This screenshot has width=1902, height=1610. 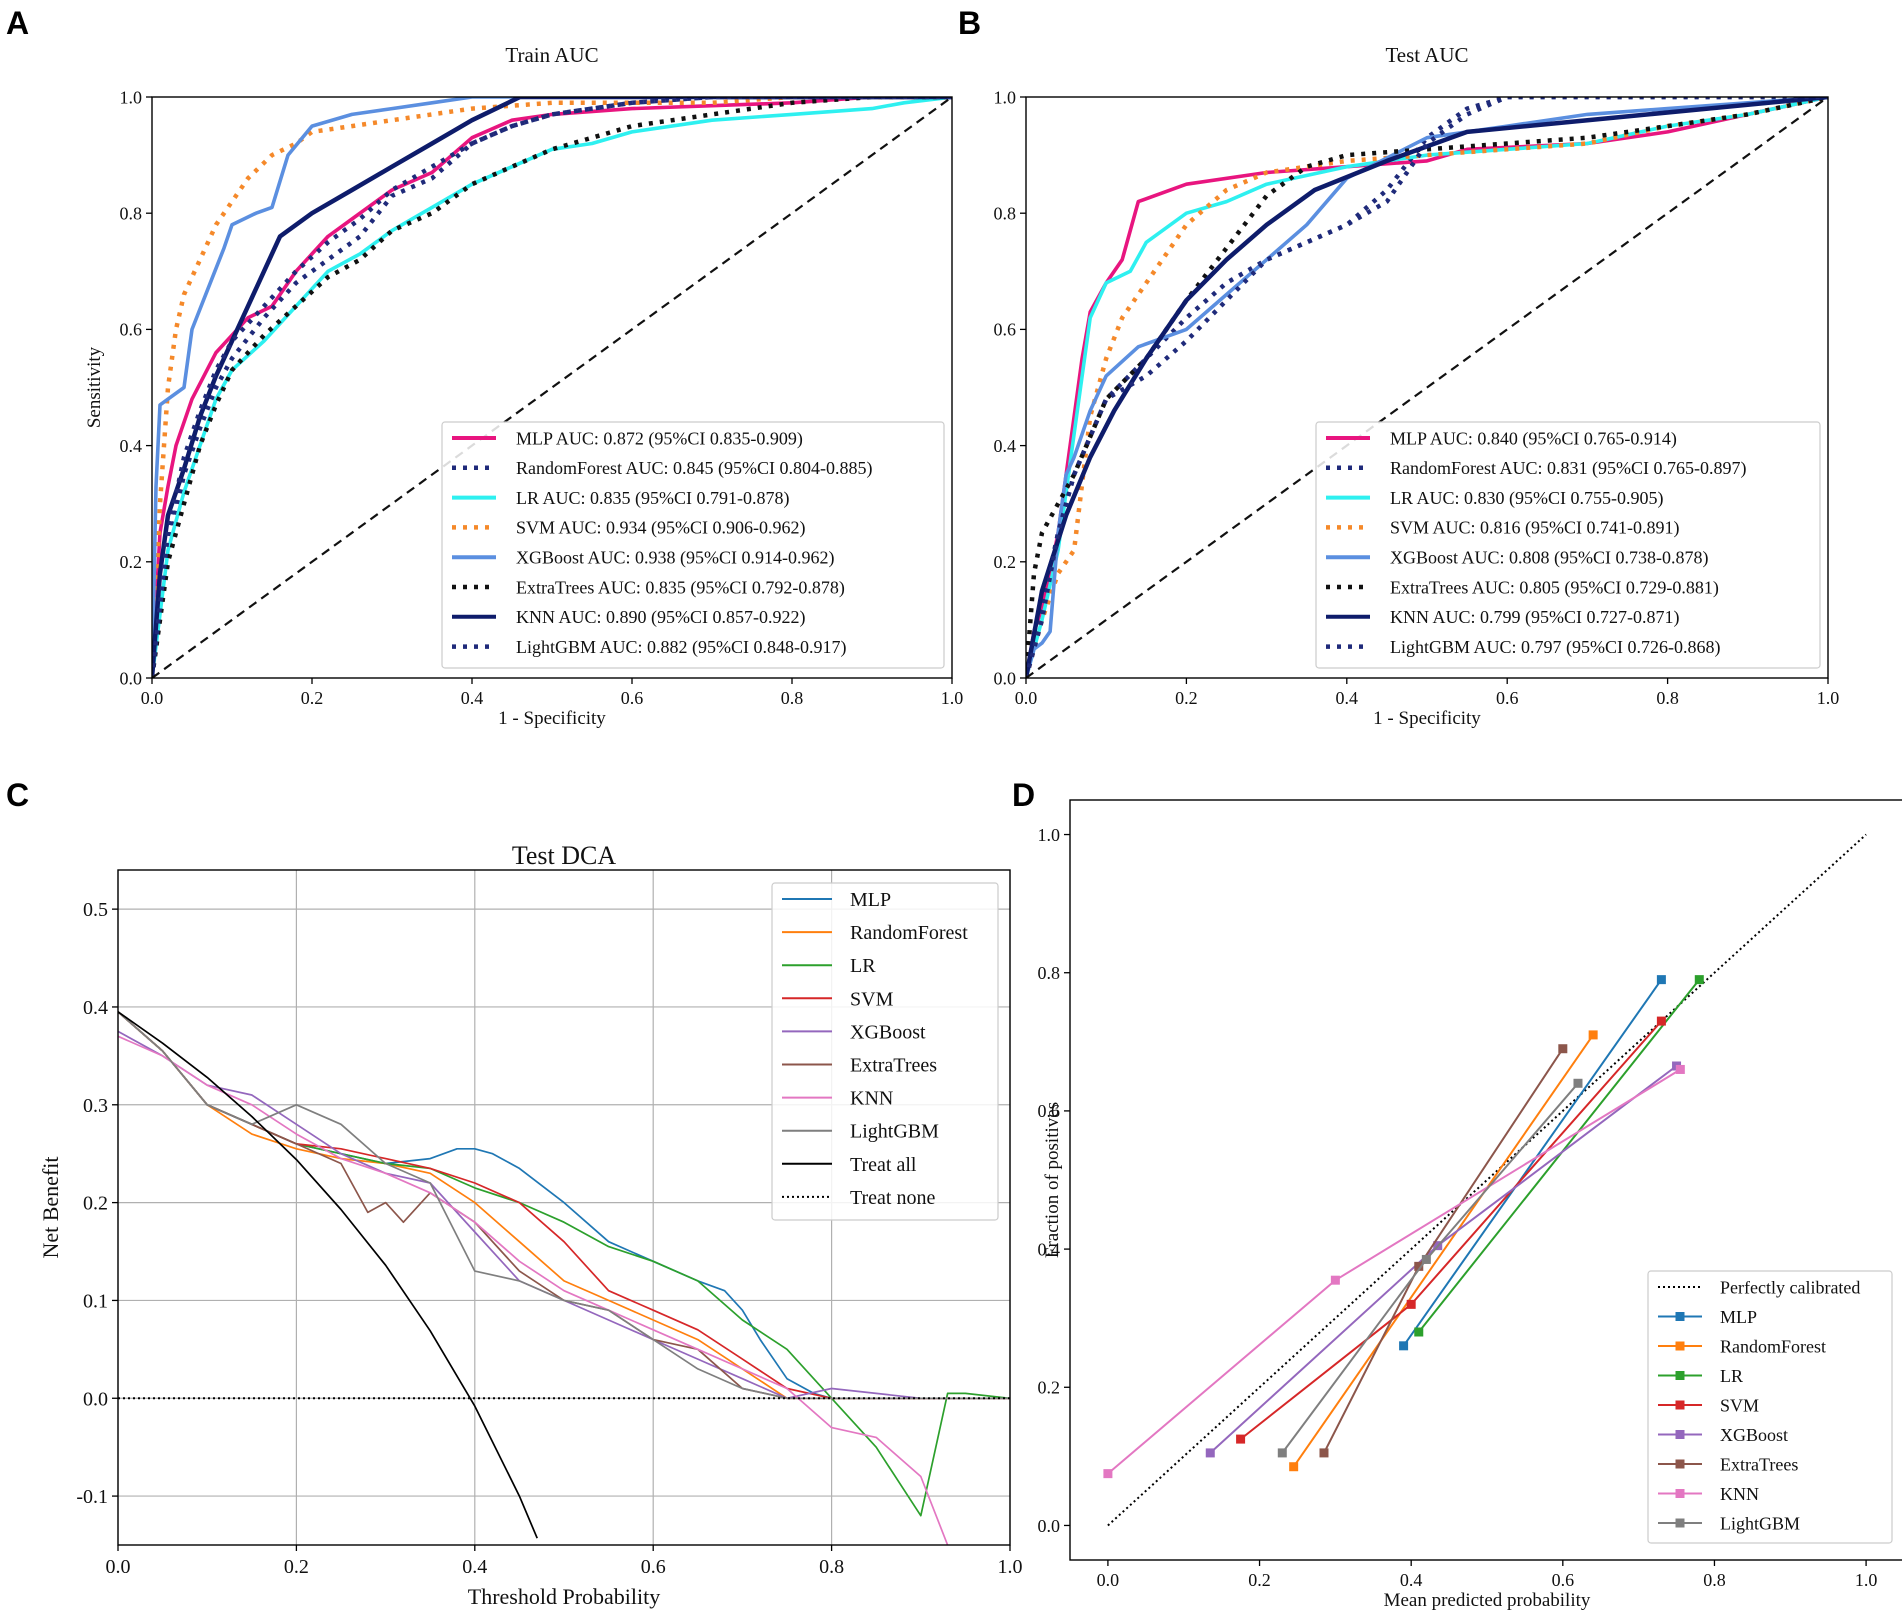 What do you see at coordinates (1667, 698) in the screenshot?
I see `x-tick-label: 0.8` at bounding box center [1667, 698].